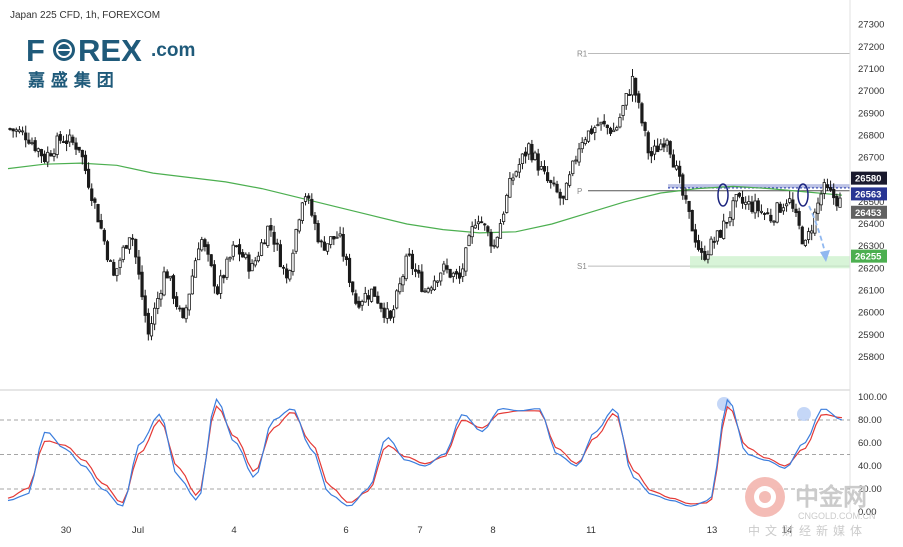 The width and height of the screenshot is (903, 547). I want to click on target-zone, so click(770, 262).